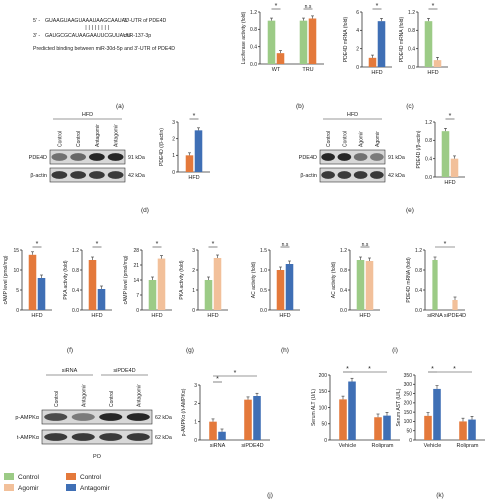  I want to click on panel-label-h: (h), so click(285, 350).